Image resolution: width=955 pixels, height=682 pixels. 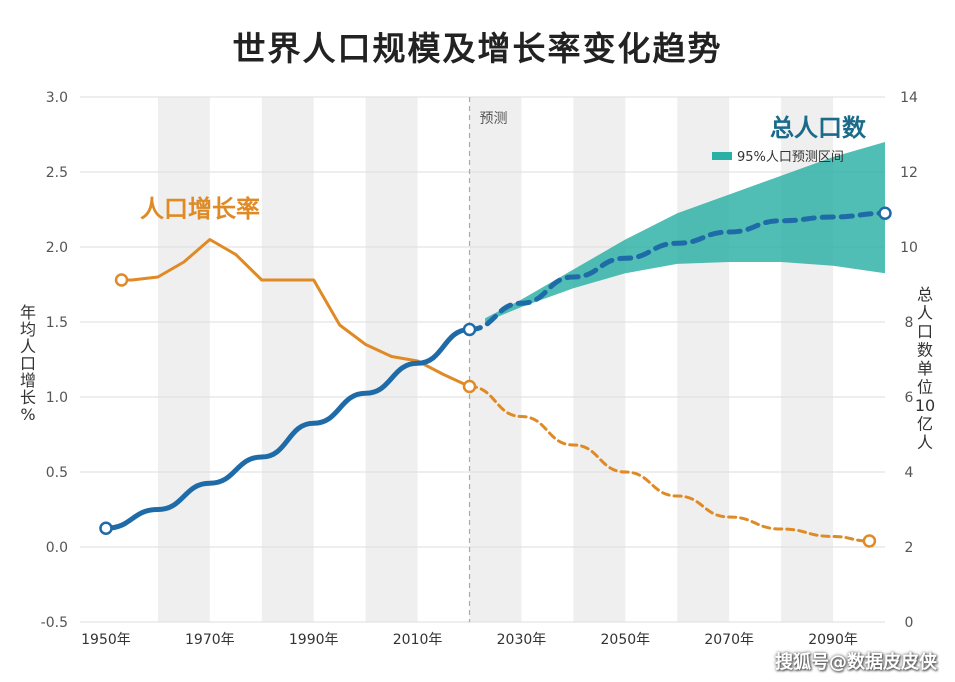 I want to click on population-line-solid, so click(x=288, y=429).